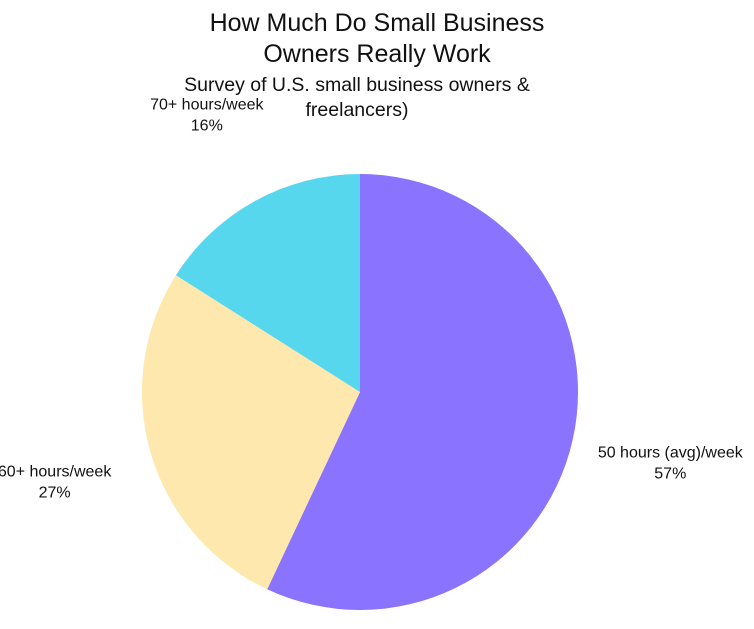  I want to click on slice-name-70-plus-hours: 70+ hours/week, so click(207, 104).